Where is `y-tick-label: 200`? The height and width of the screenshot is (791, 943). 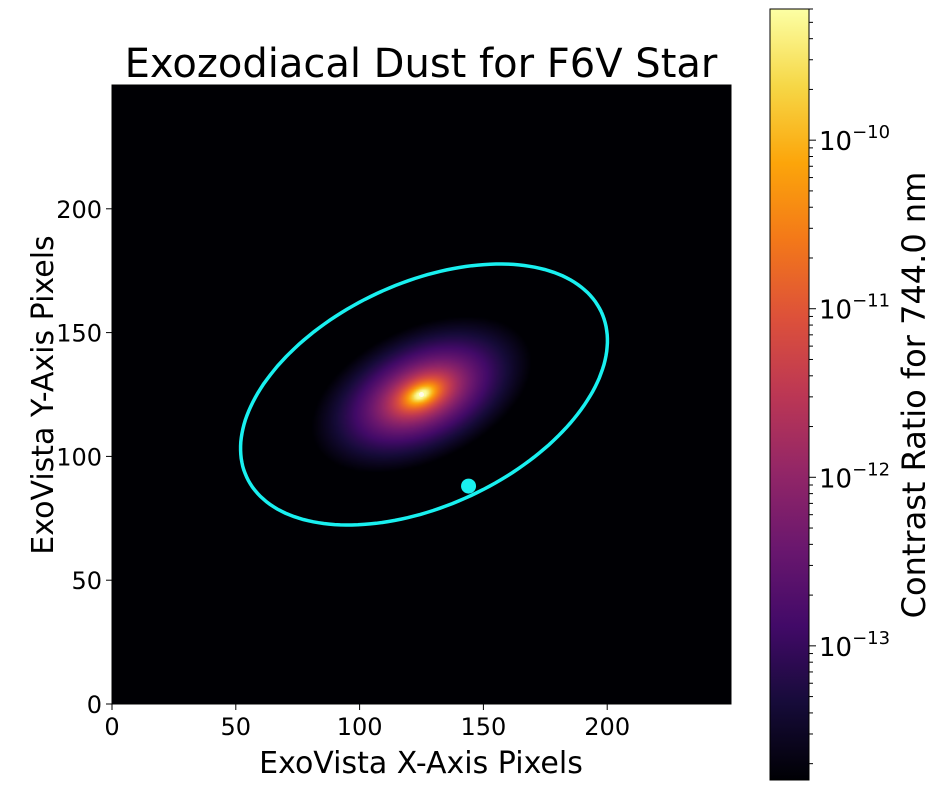
y-tick-label: 200 is located at coordinates (79, 210).